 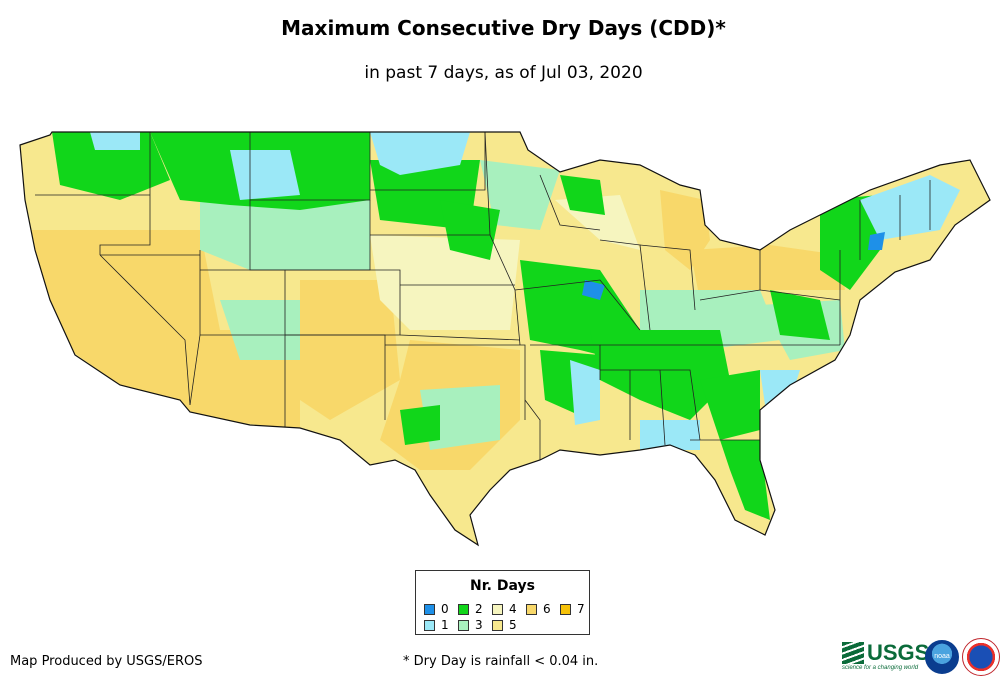 I want to click on usgs-logo: USGS science for a changing world, so click(x=886, y=655).